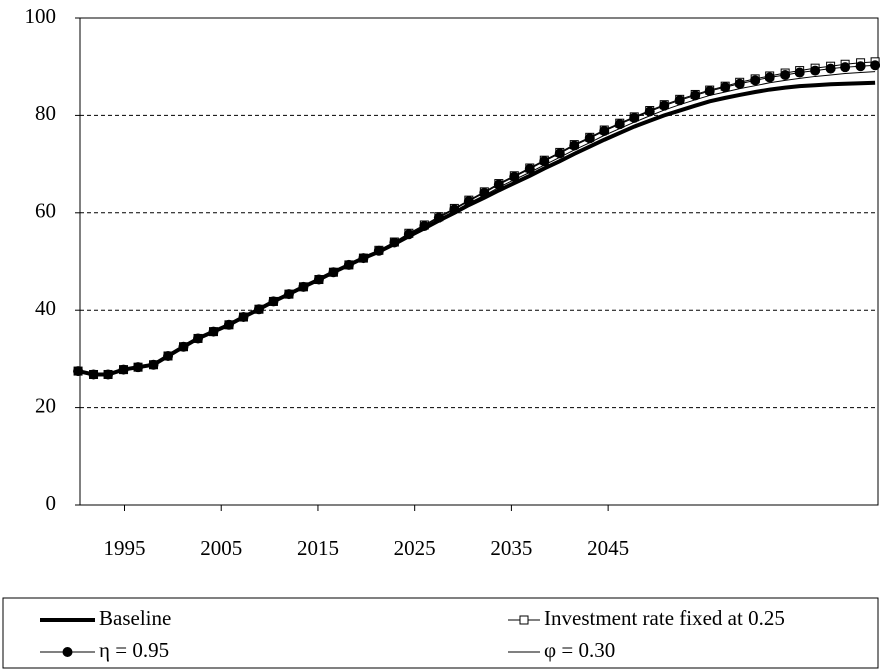 The width and height of the screenshot is (880, 670). Describe the element at coordinates (318, 548) in the screenshot. I see `x-tick-label: 2015` at that location.